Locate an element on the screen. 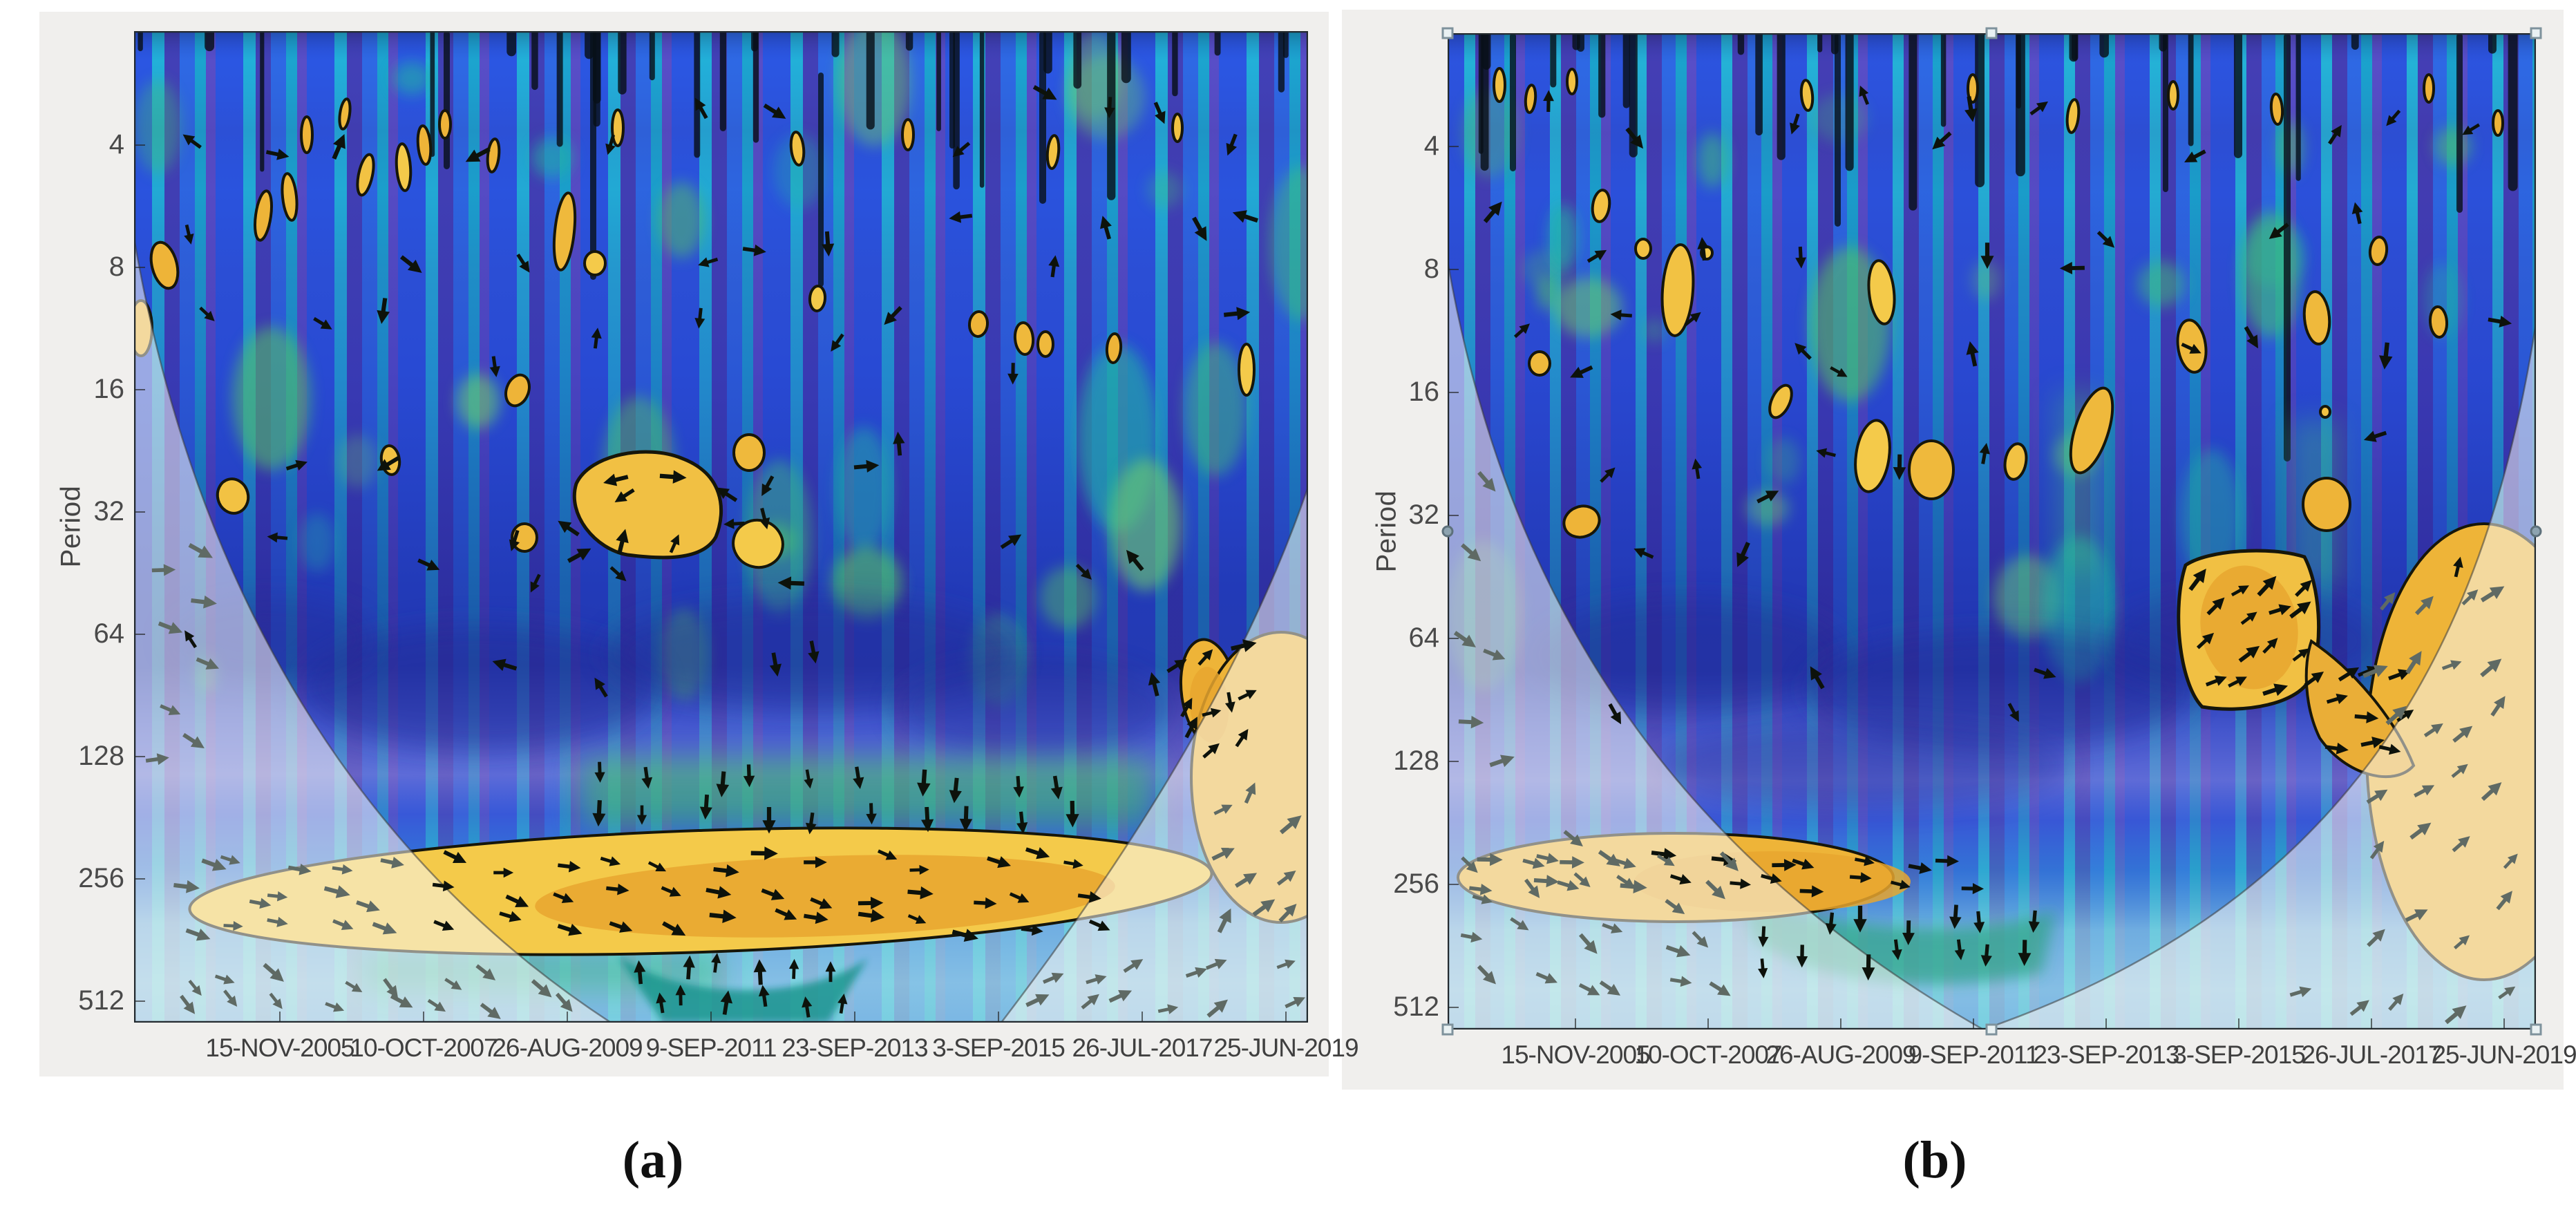 The width and height of the screenshot is (2576, 1205). selection-handle-bottom-center is located at coordinates (1991, 1029).